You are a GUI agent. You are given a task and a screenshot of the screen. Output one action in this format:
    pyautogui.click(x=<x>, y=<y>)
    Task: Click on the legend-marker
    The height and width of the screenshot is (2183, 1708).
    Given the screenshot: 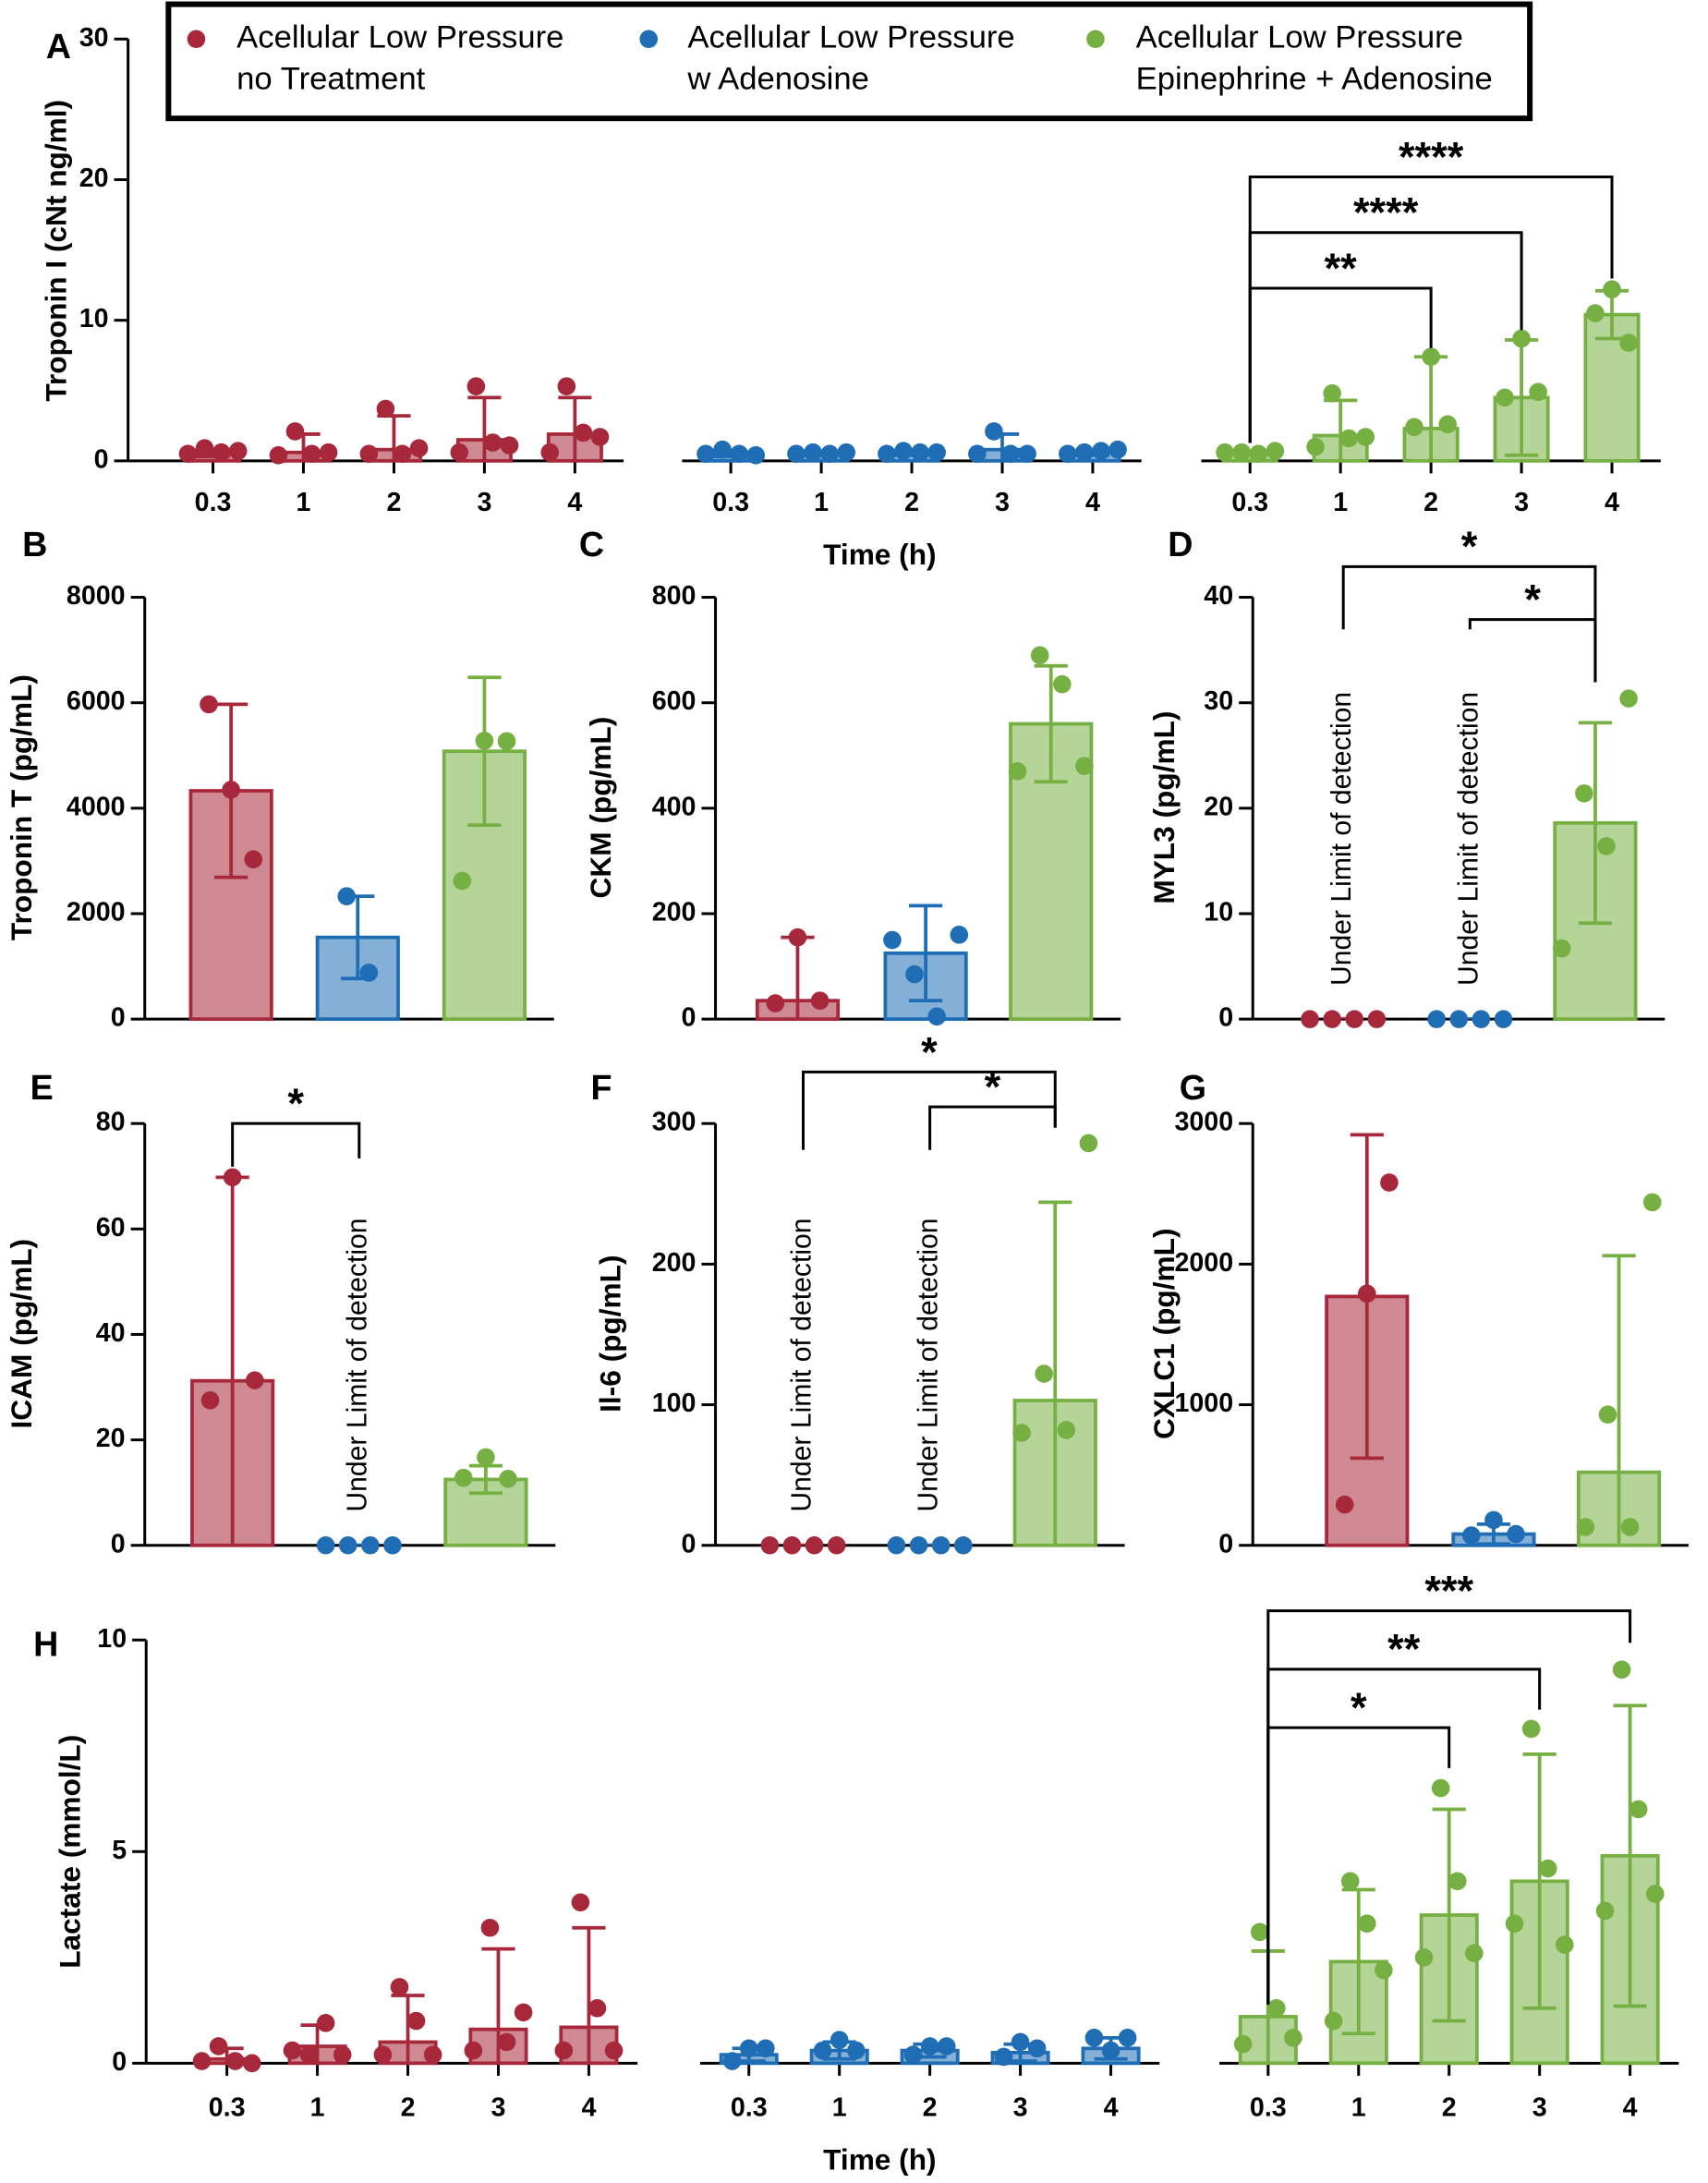 What is the action you would take?
    pyautogui.click(x=196, y=39)
    